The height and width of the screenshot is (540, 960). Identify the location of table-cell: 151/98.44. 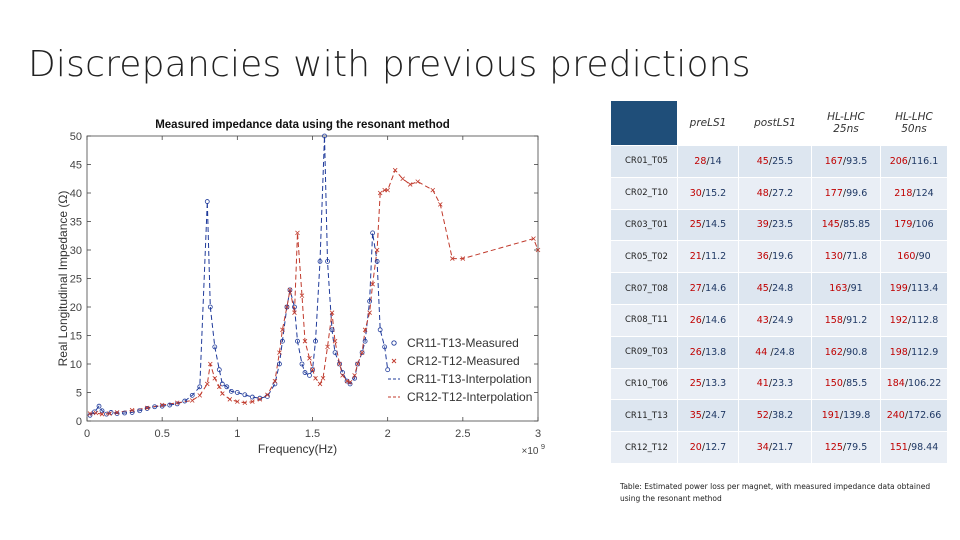
(914, 447).